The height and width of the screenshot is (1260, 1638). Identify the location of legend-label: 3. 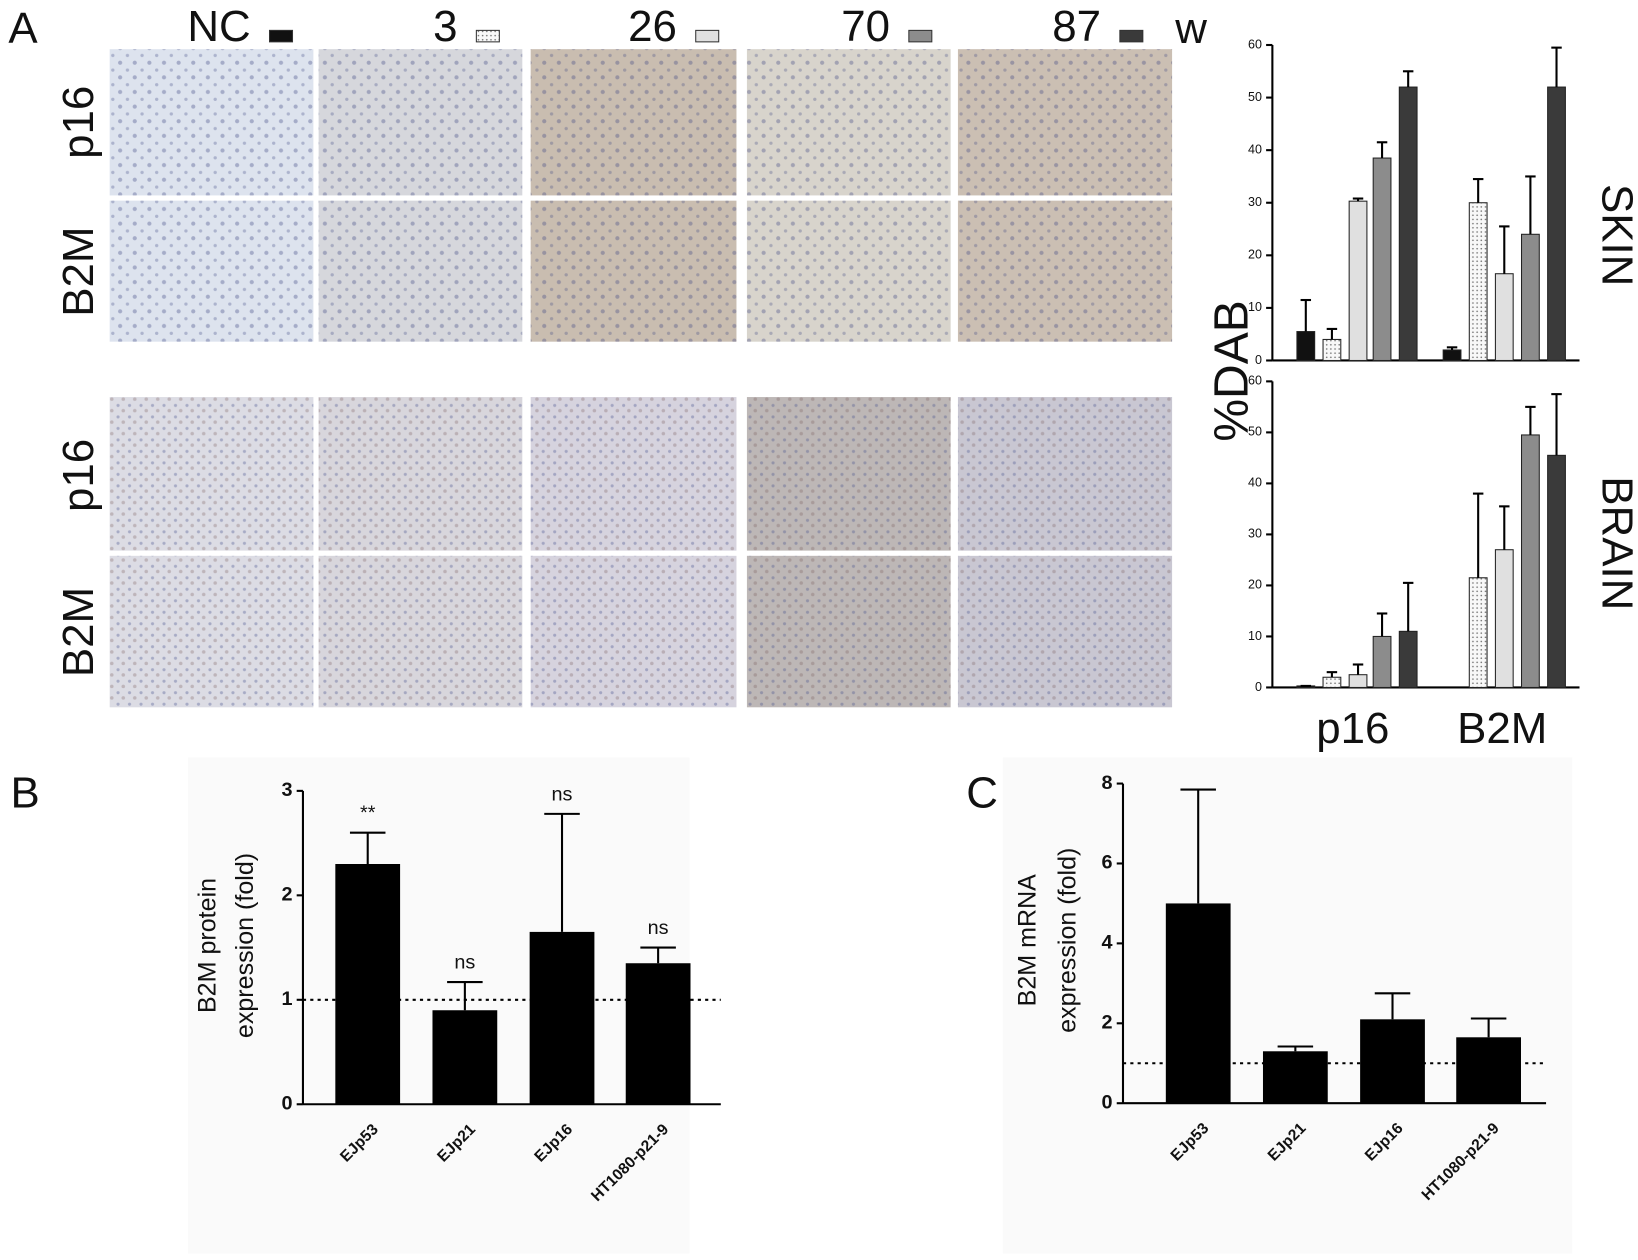
(445, 26).